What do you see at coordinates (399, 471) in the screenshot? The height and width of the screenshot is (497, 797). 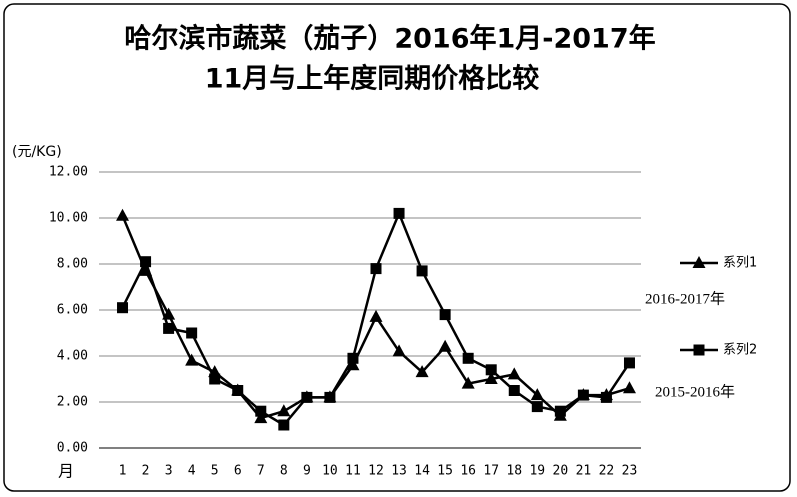 I see `x-tick-label: 13` at bounding box center [399, 471].